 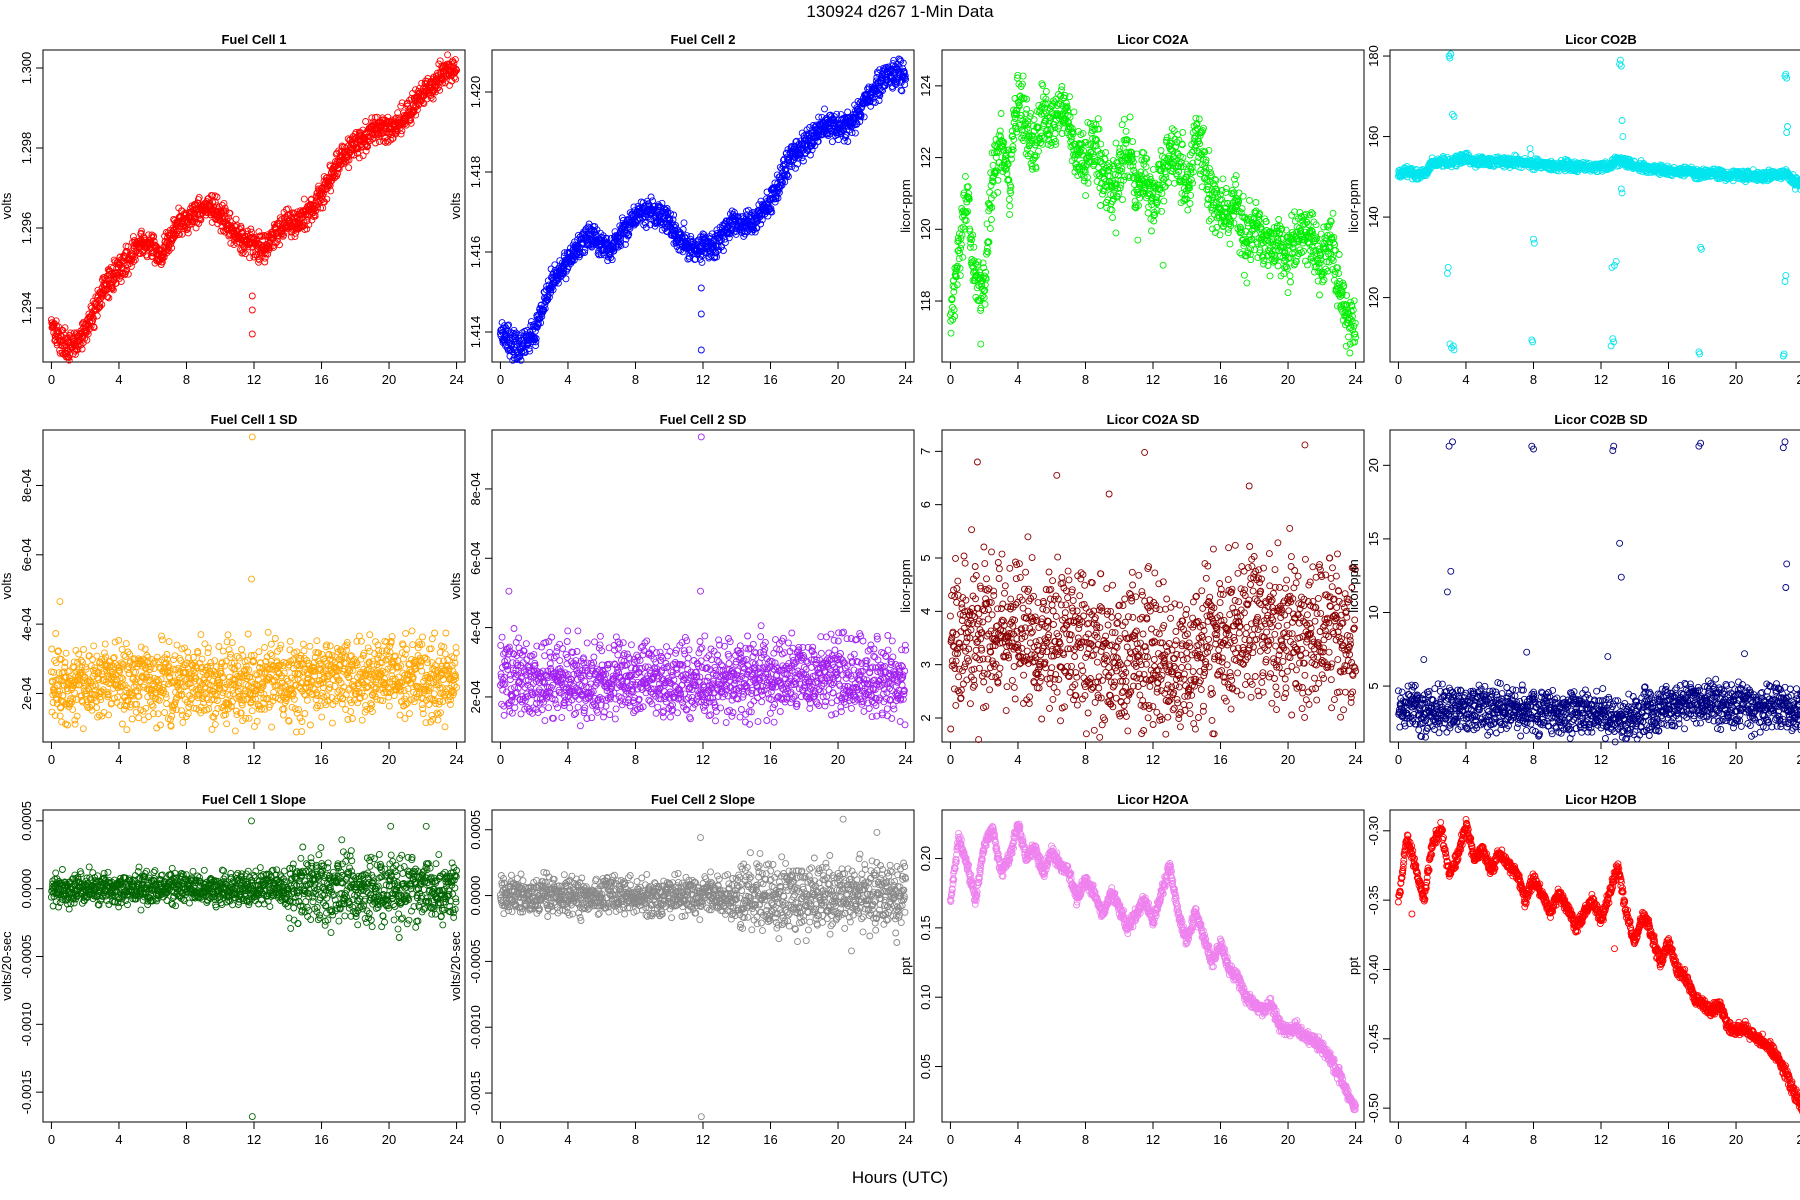 What do you see at coordinates (1373, 56) in the screenshot?
I see `y-tick-label: 180` at bounding box center [1373, 56].